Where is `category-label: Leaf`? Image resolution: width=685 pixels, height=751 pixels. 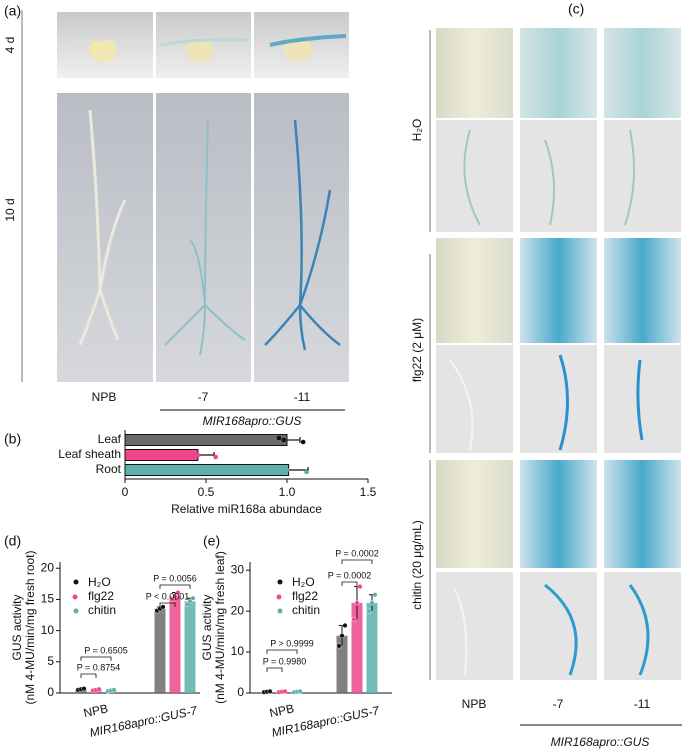 category-label: Leaf is located at coordinates (110, 439).